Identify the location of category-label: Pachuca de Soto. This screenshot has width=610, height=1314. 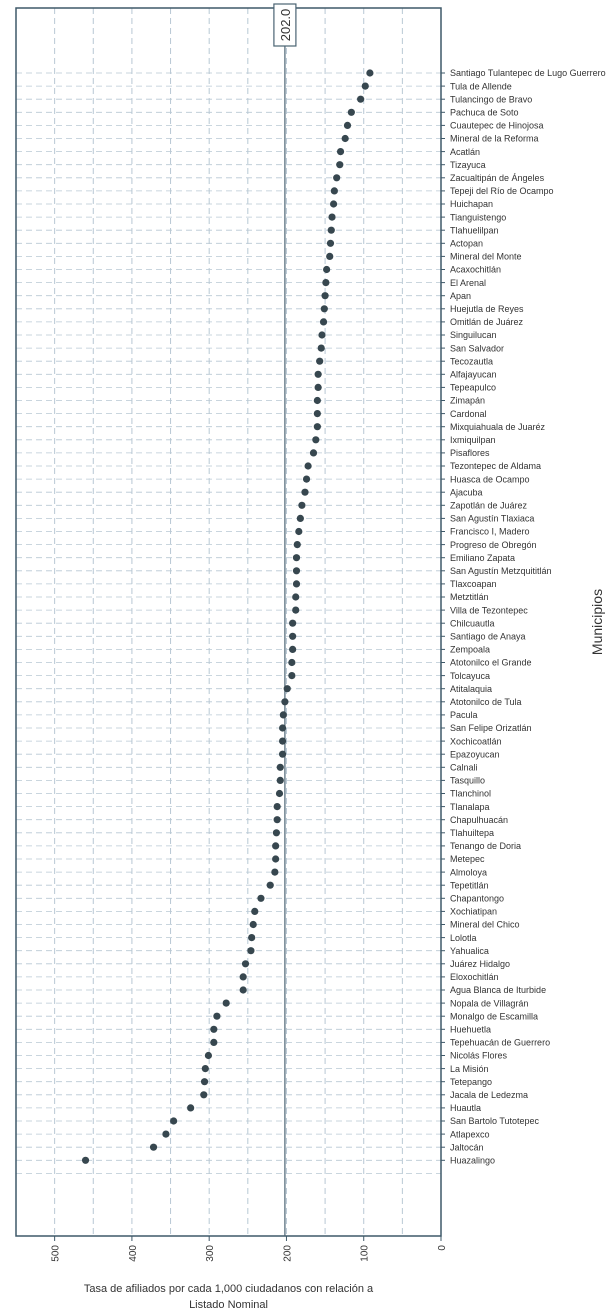
(484, 113).